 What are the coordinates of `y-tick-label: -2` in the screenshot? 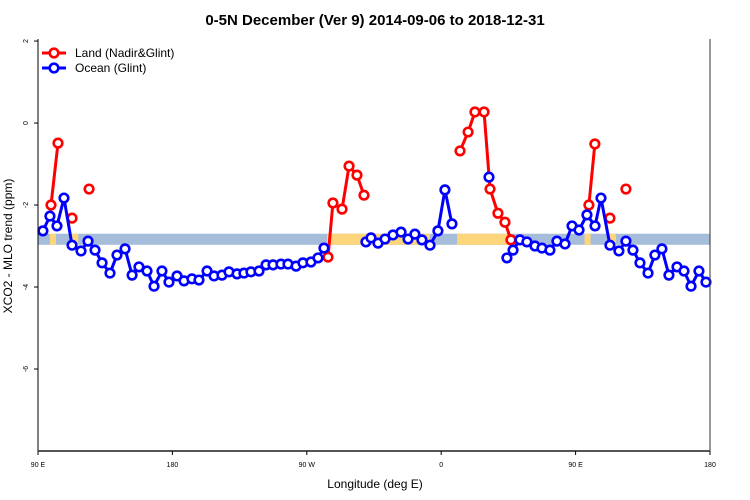 It's located at (26, 205).